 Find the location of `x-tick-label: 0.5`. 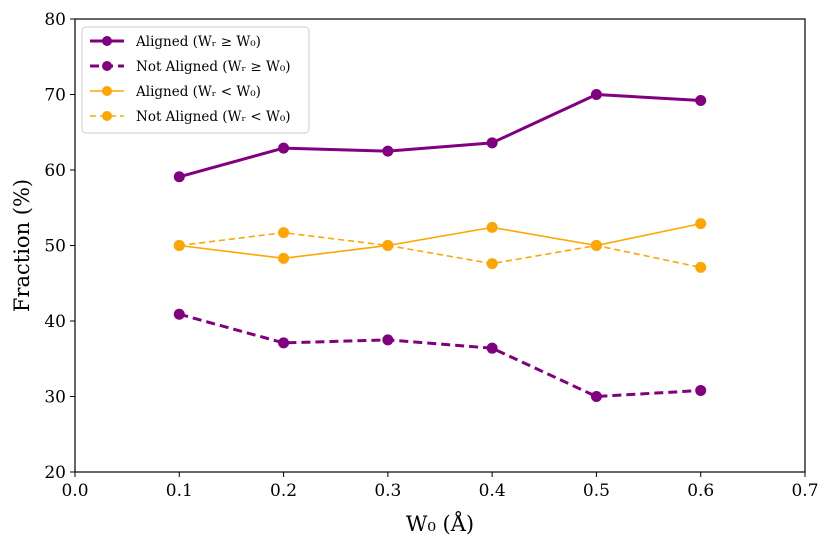

x-tick-label: 0.5 is located at coordinates (596, 491).